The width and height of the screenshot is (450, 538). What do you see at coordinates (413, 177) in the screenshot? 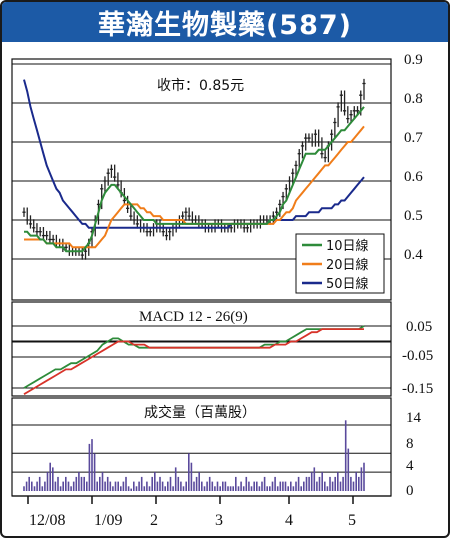
I see `price-y-tick: 0.6` at bounding box center [413, 177].